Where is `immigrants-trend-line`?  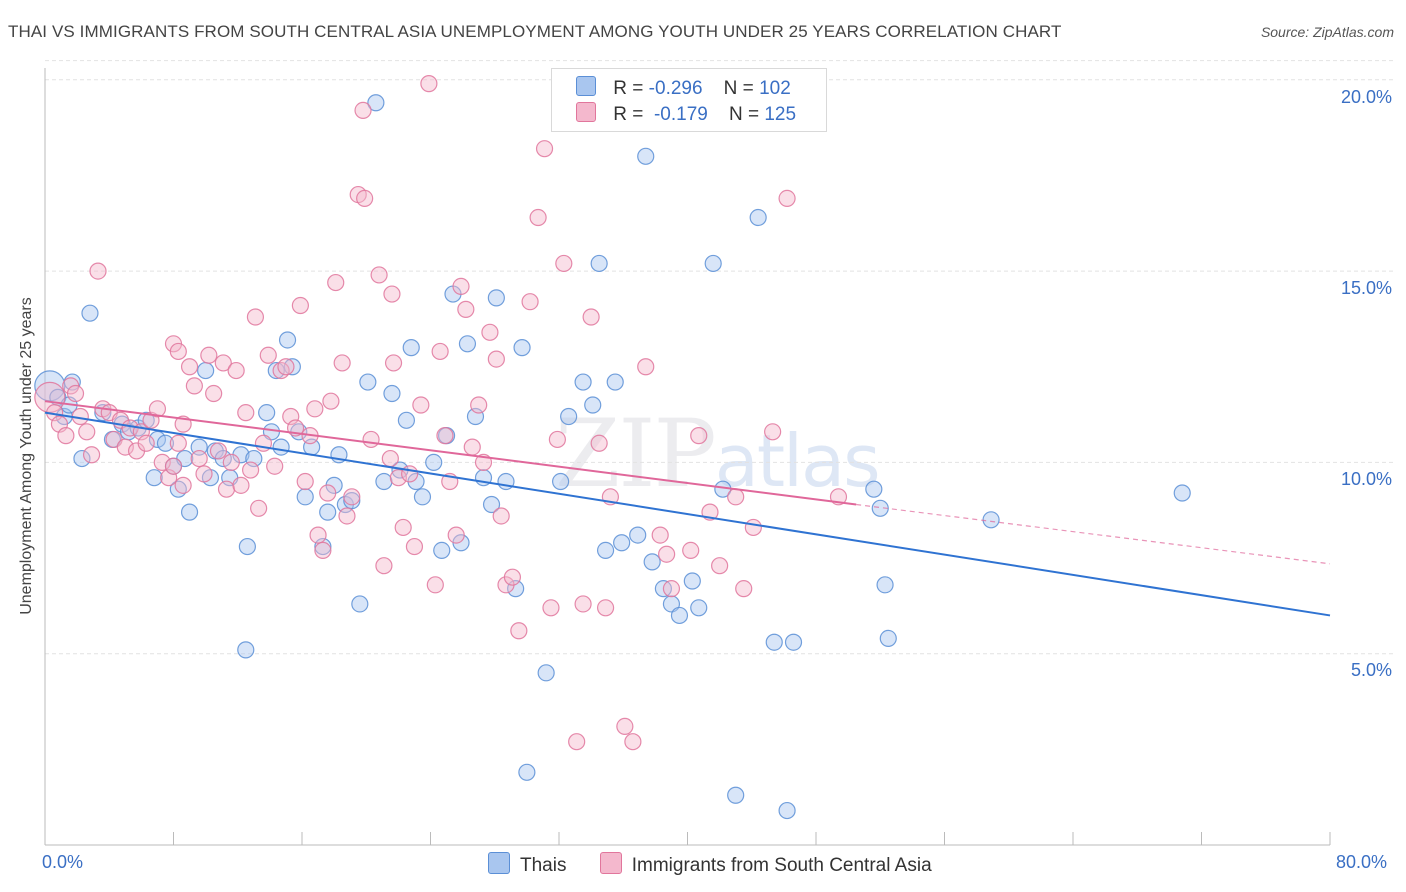 immigrants-trend-line is located at coordinates (450, 453).